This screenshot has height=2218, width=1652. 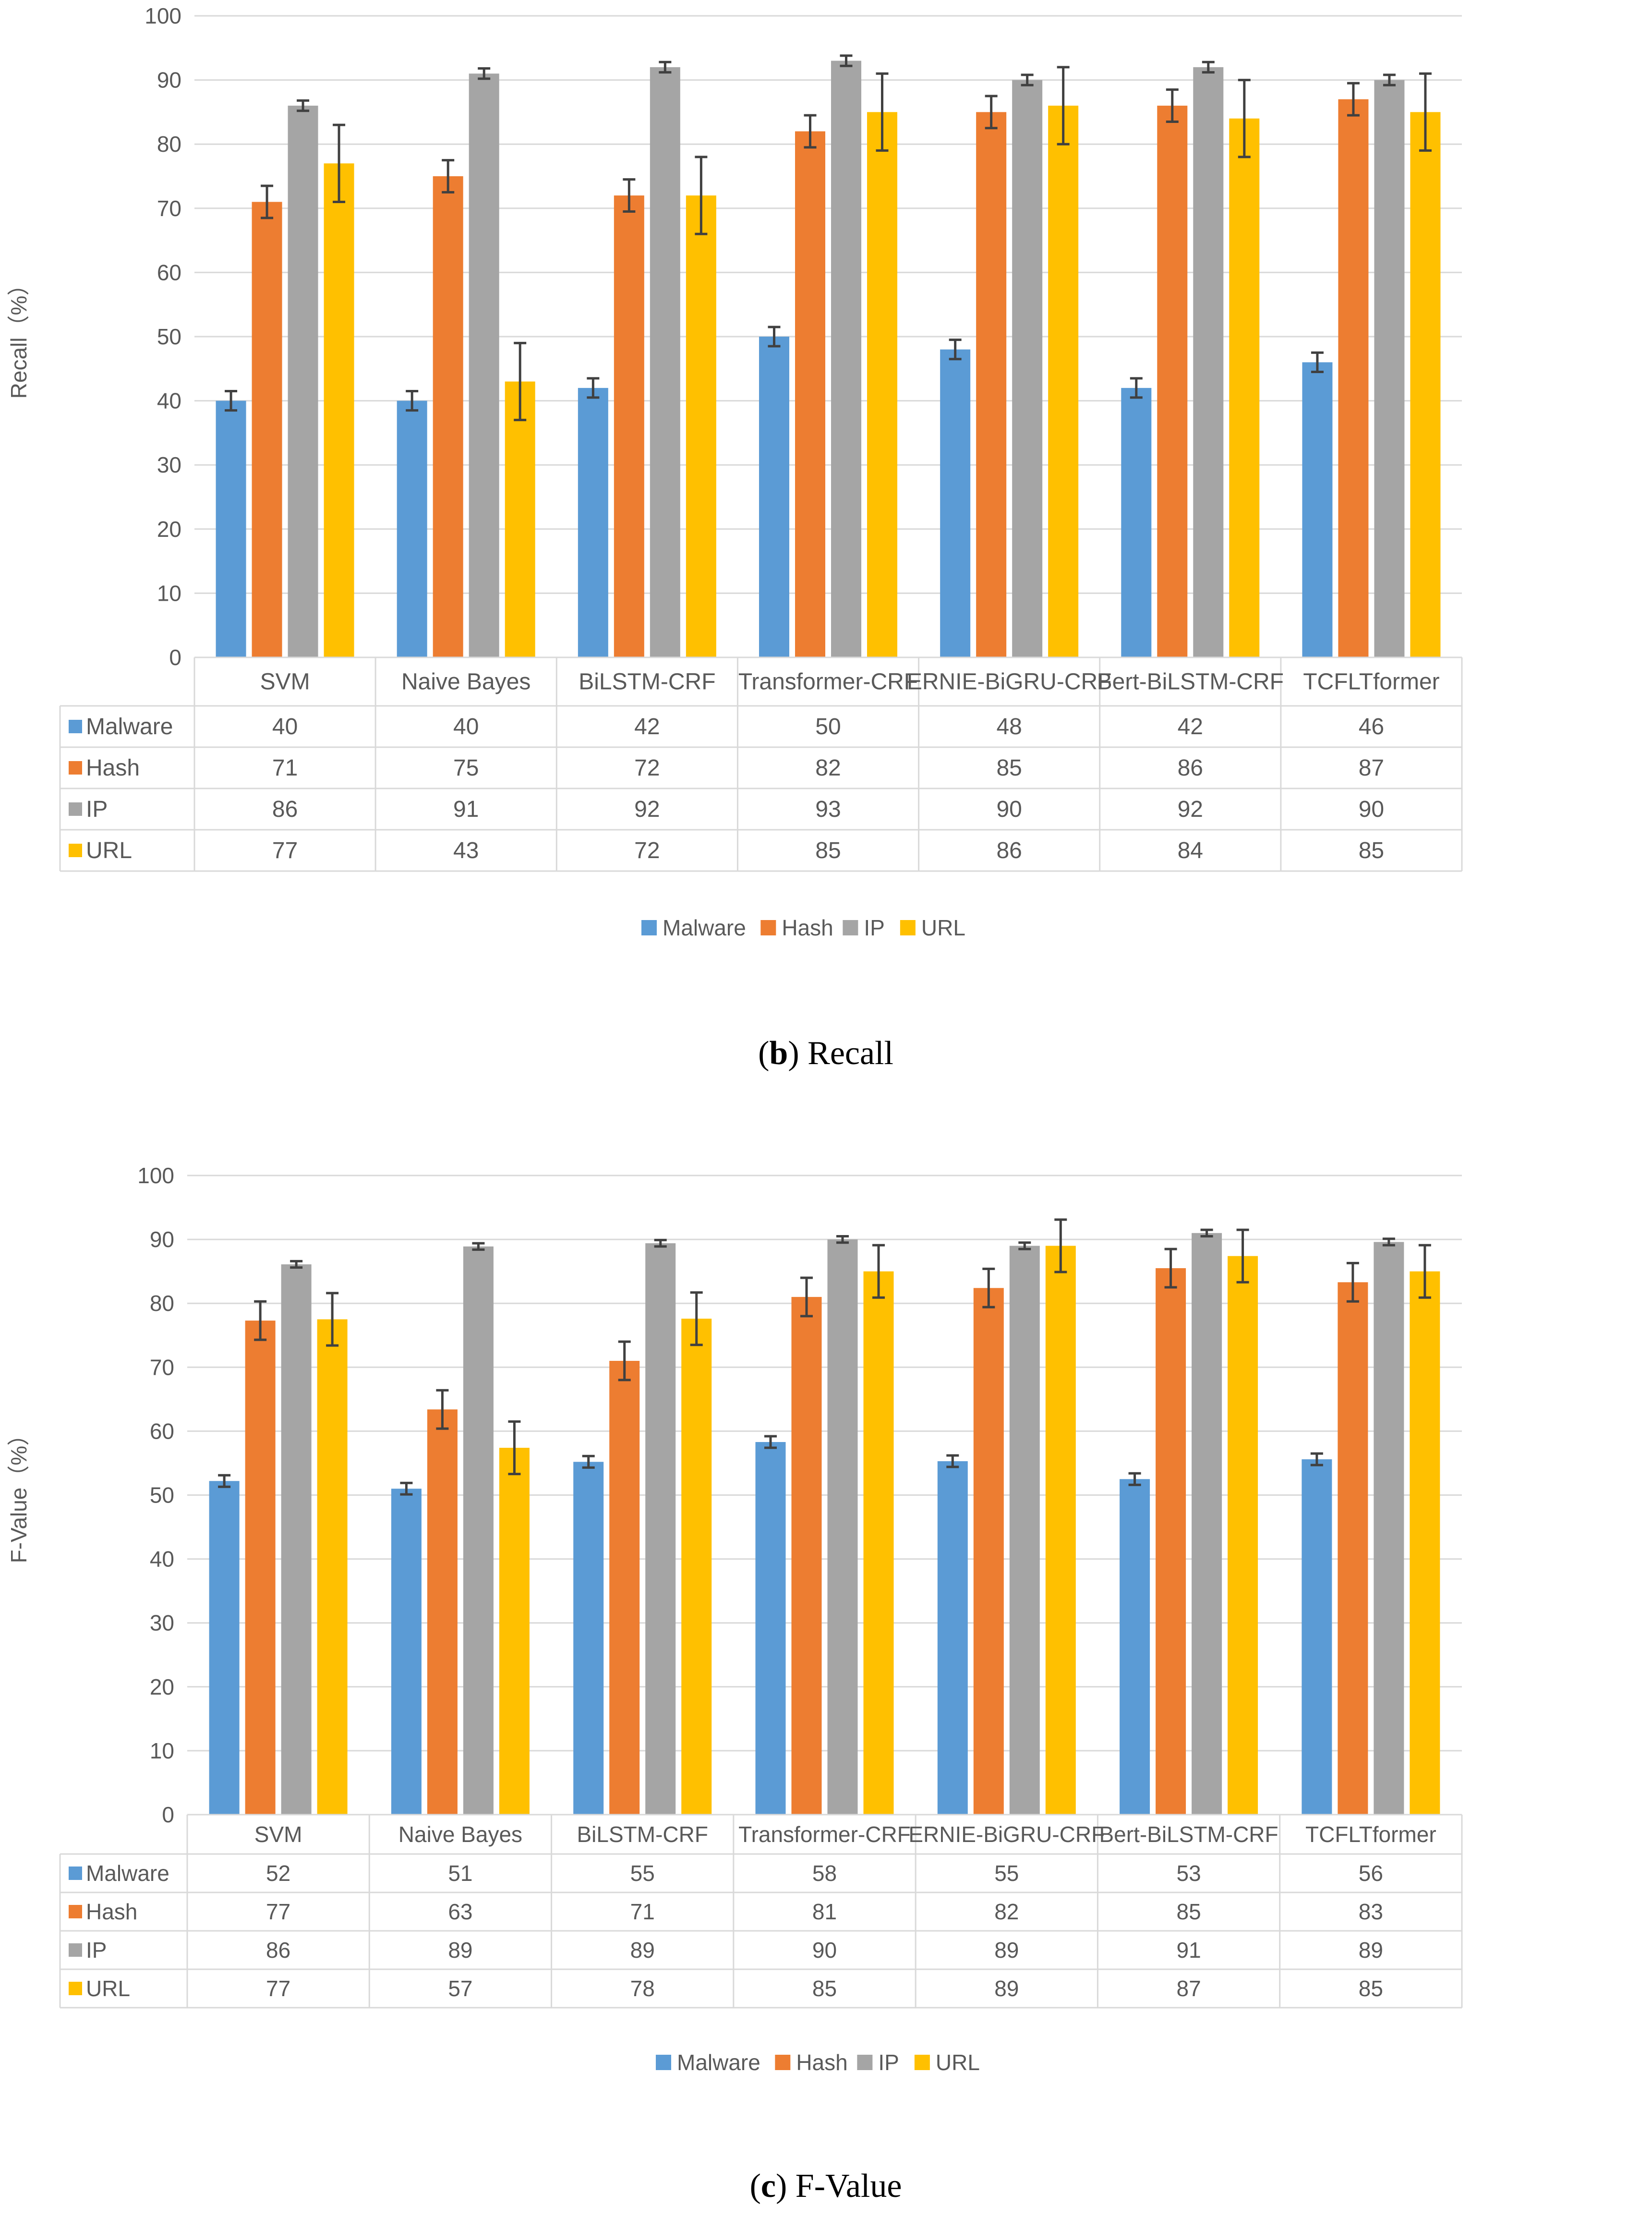 I want to click on table-series-label: Hash, so click(x=113, y=768).